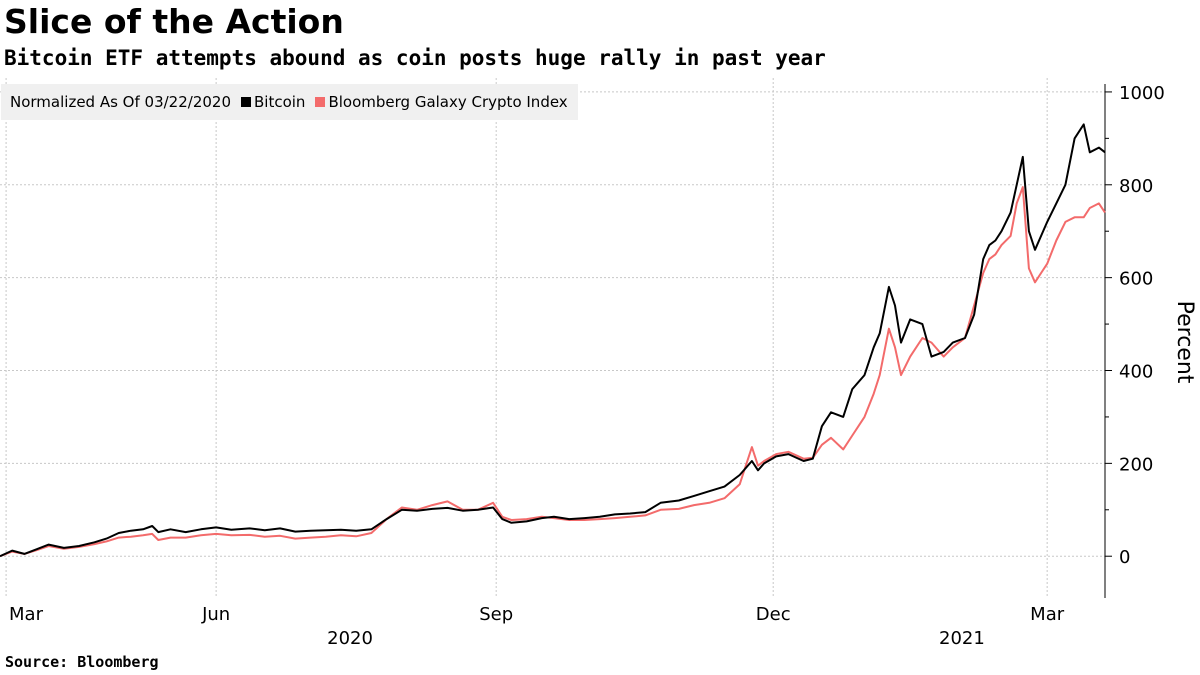 The image size is (1200, 675). Describe the element at coordinates (773, 614) in the screenshot. I see `x-tick-label-3: Dec` at that location.